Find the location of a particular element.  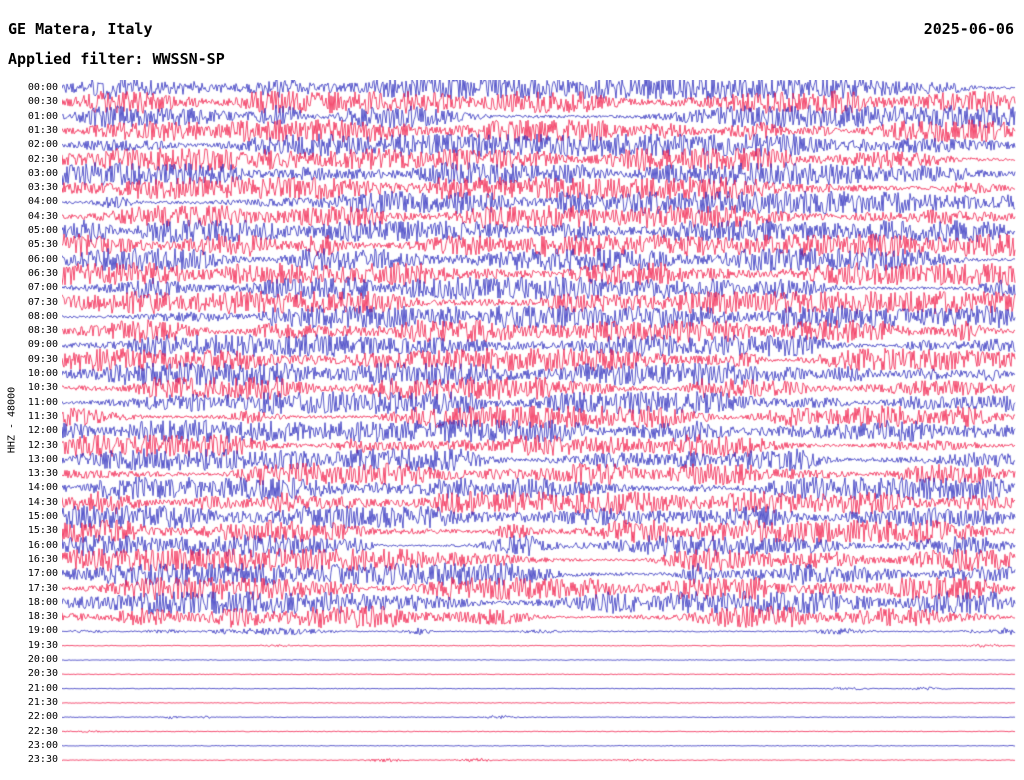

time-label: 00:00 is located at coordinates (42, 87).